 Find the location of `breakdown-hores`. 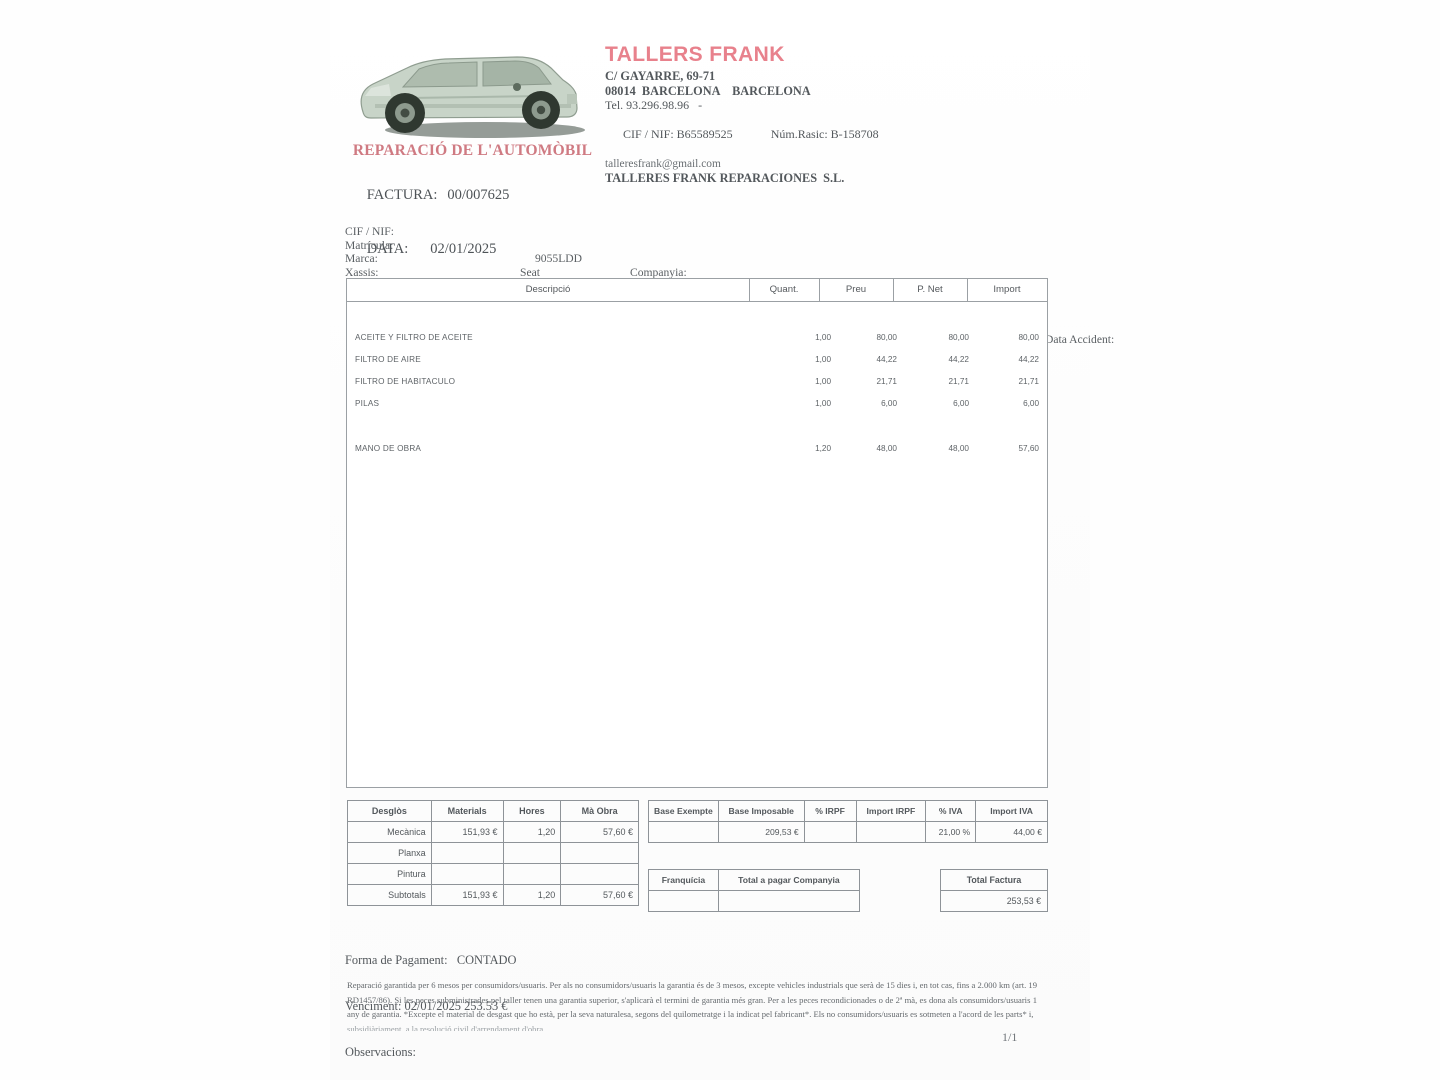

breakdown-hores is located at coordinates (532, 874).